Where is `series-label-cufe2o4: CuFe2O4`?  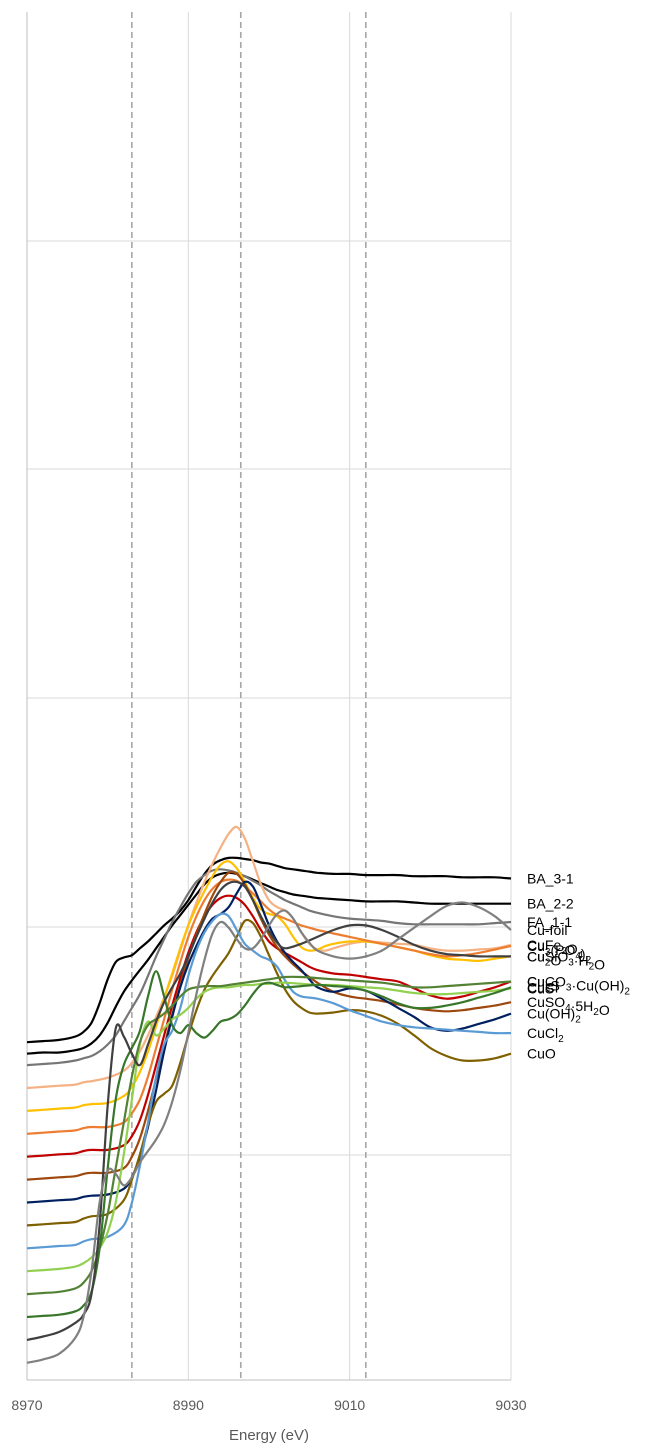 series-label-cufe2o4: CuFe2O4 is located at coordinates (555, 949).